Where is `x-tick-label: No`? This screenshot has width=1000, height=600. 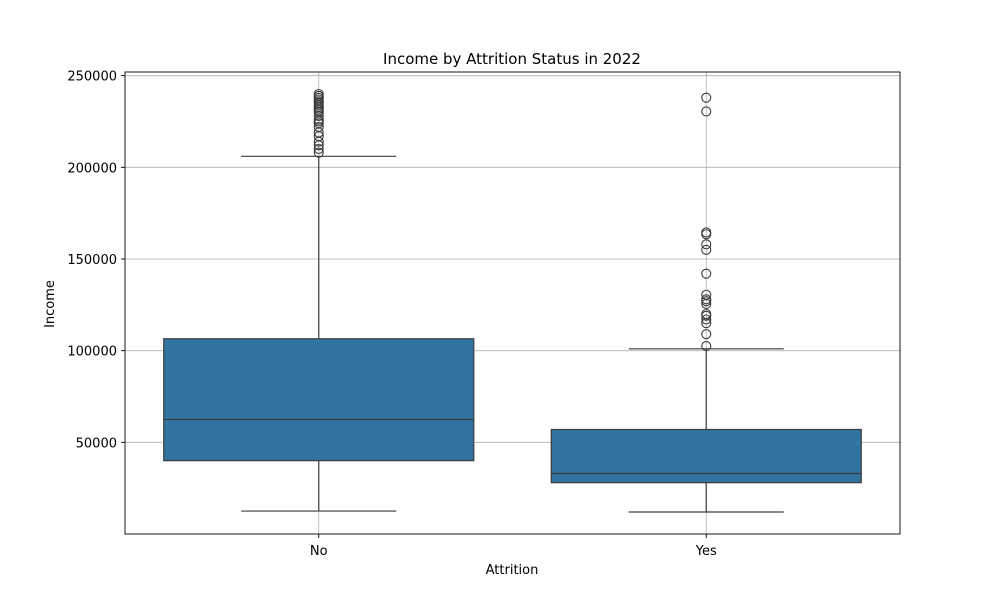
x-tick-label: No is located at coordinates (319, 551).